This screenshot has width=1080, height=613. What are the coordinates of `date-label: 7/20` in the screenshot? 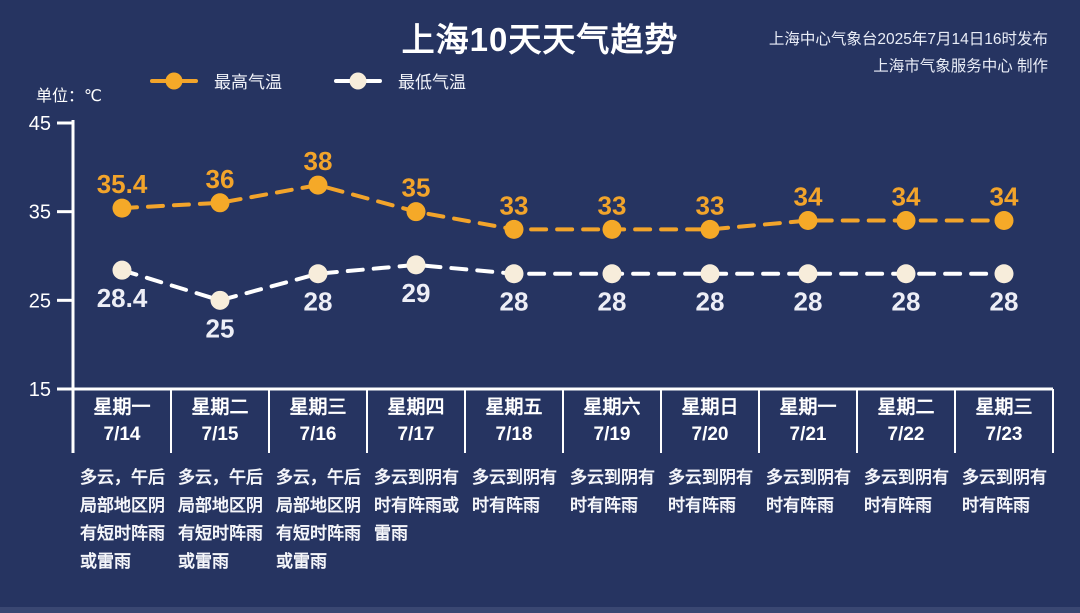 It's located at (710, 434).